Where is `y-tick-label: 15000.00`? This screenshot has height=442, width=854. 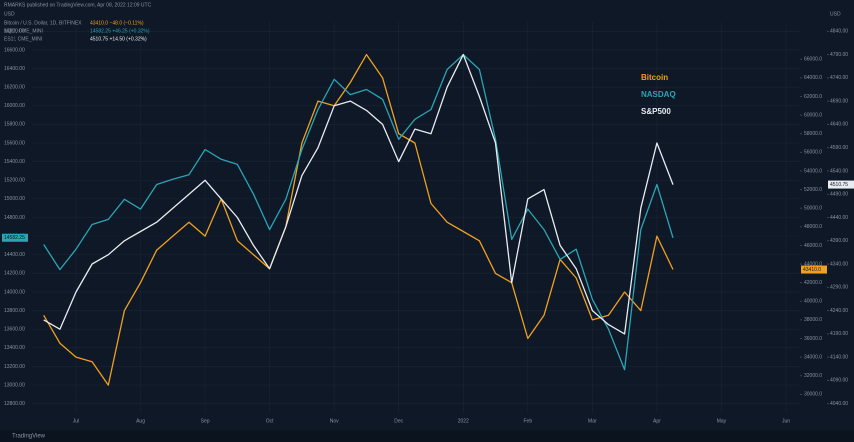 y-tick-label: 15000.00 is located at coordinates (14, 199).